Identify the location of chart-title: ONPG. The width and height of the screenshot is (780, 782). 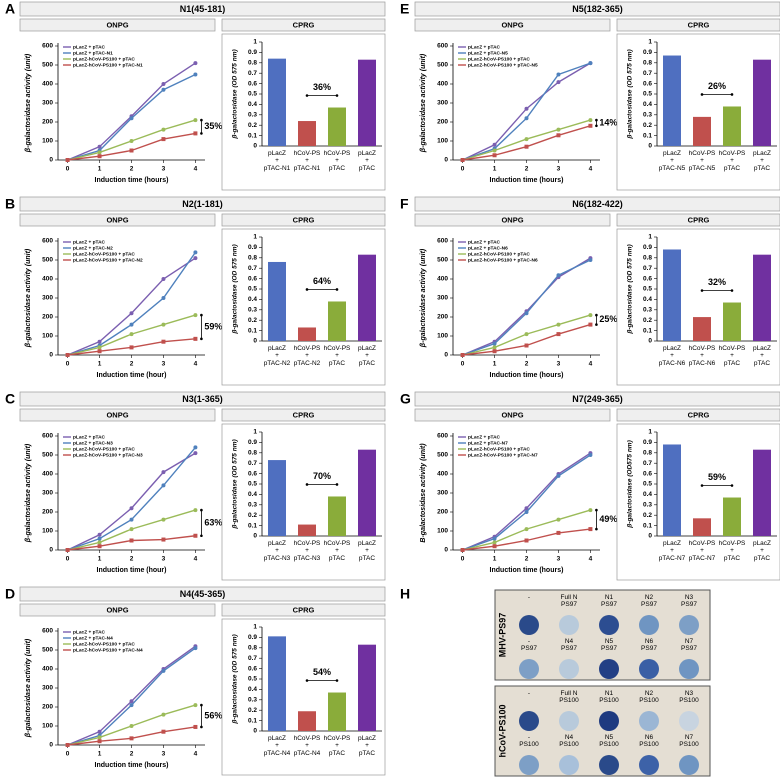
(512, 24).